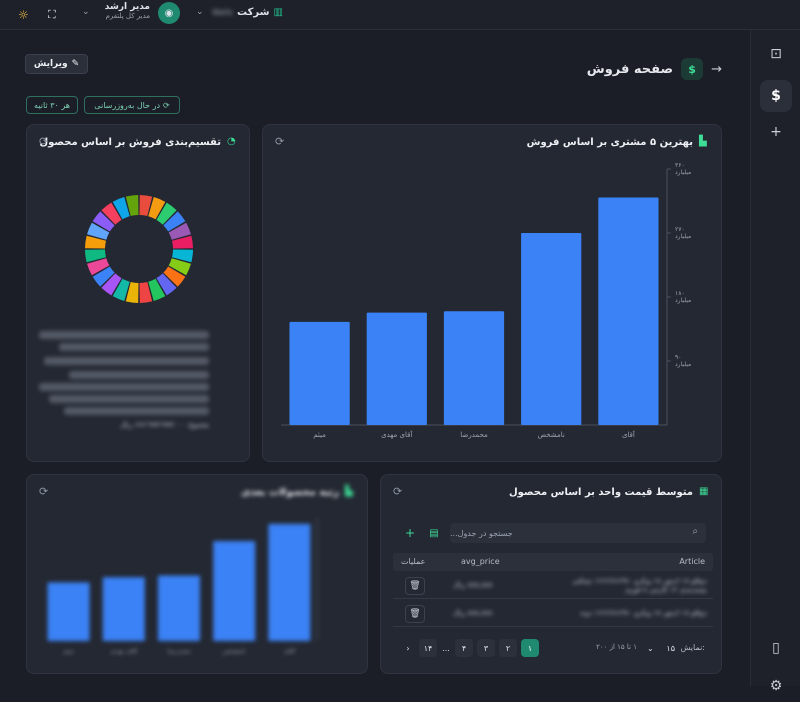 The width and height of the screenshot is (800, 702). I want to click on col-actions: عملیات, so click(413, 561).